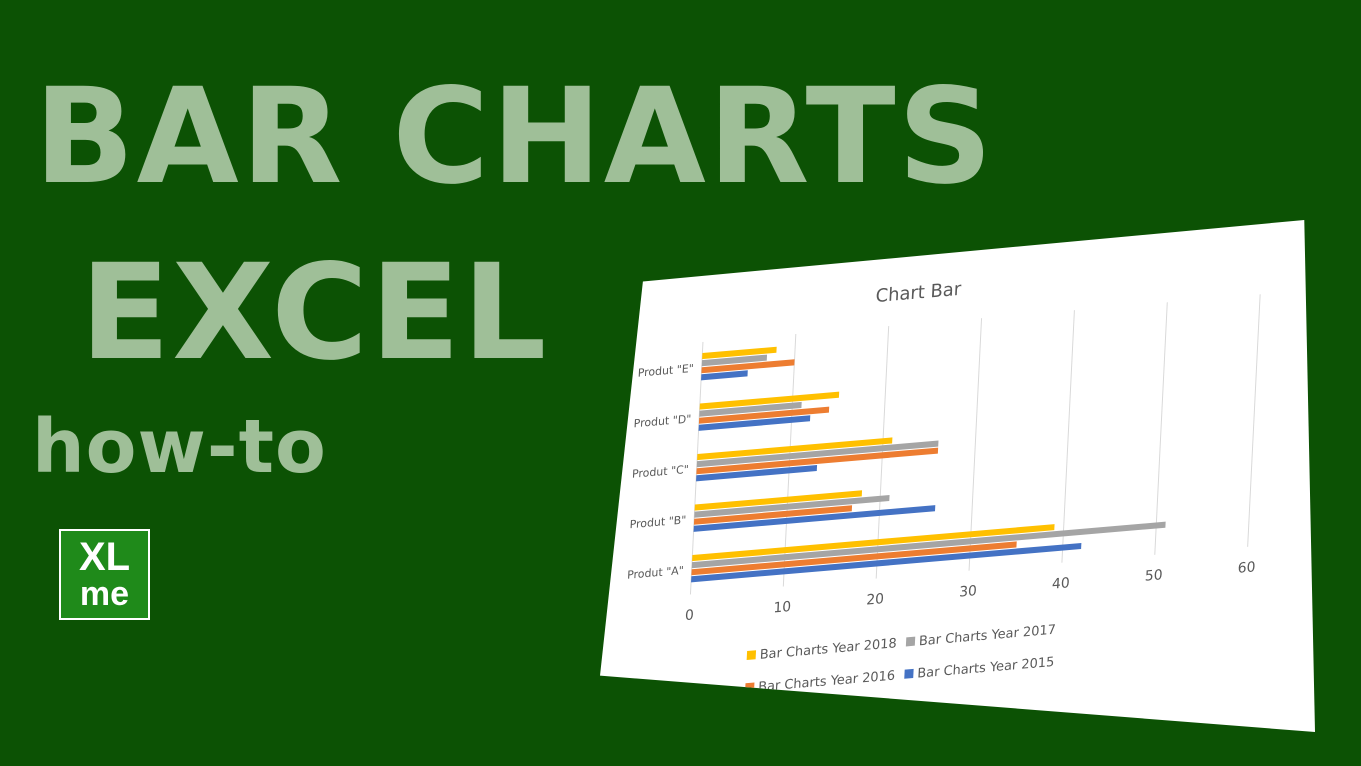 The width and height of the screenshot is (1361, 766). I want to click on category-label: Produt "C", so click(660, 472).